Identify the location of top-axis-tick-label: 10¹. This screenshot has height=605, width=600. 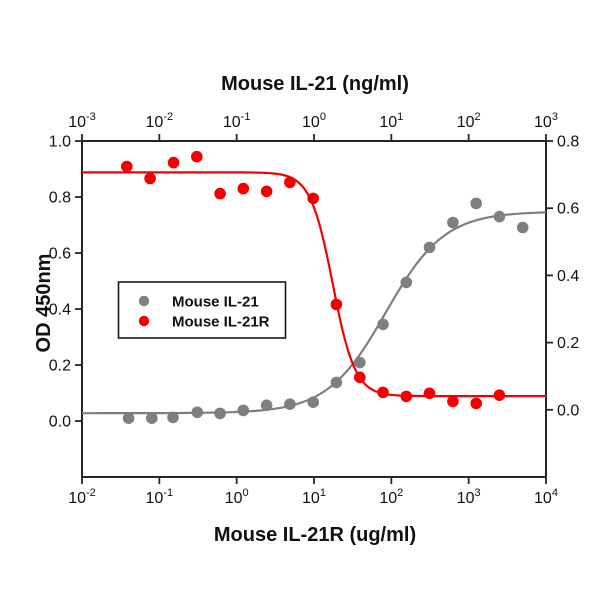
(391, 121).